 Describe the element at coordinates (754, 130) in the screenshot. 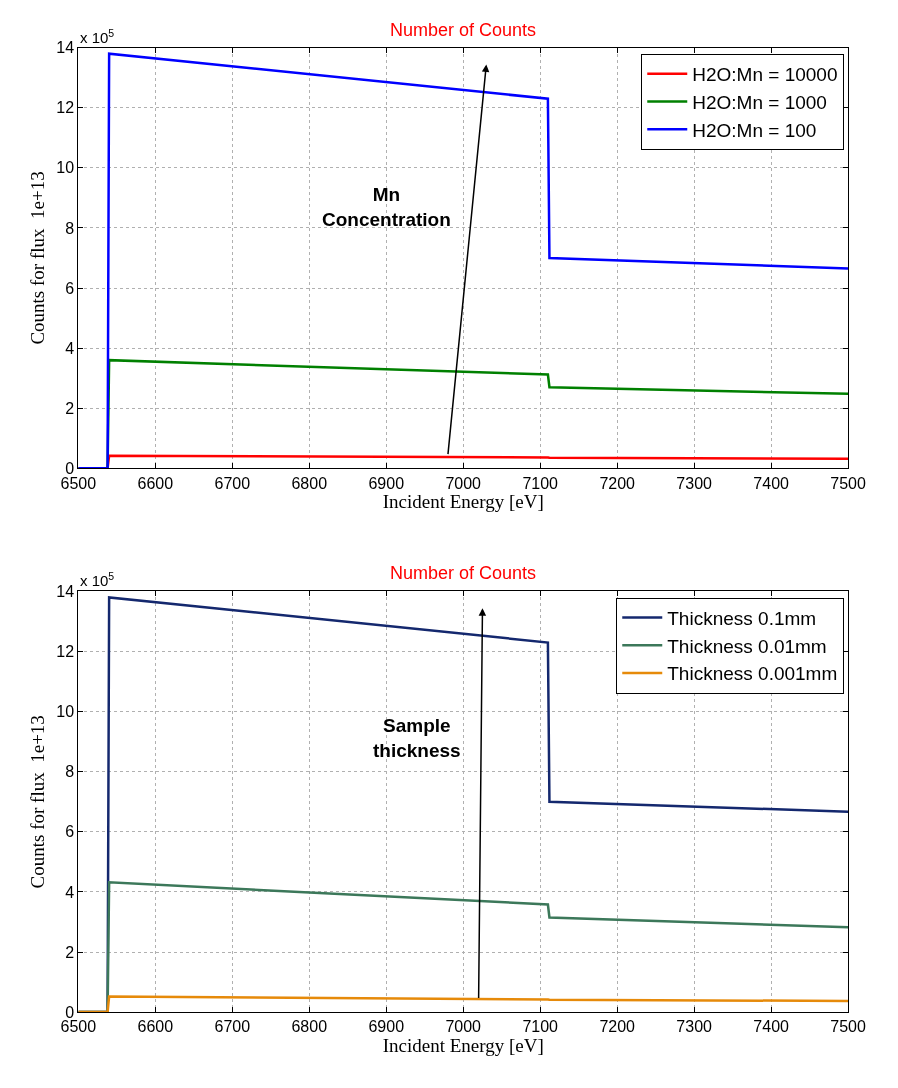

I see `legend-label: H2O:Mn = 100` at that location.